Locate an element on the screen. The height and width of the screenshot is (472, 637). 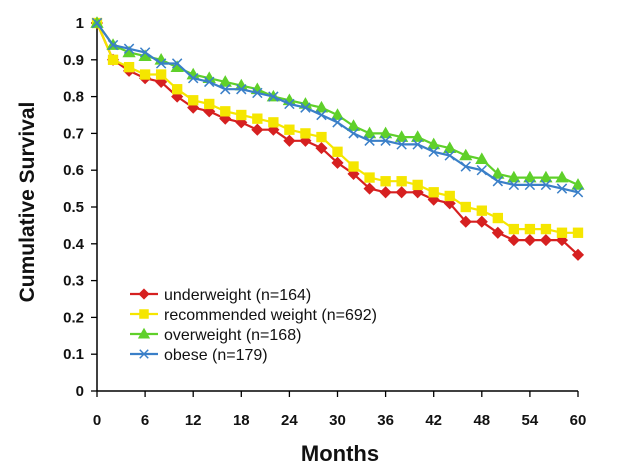
y-tick-label: 0.4 is located at coordinates (74, 244).